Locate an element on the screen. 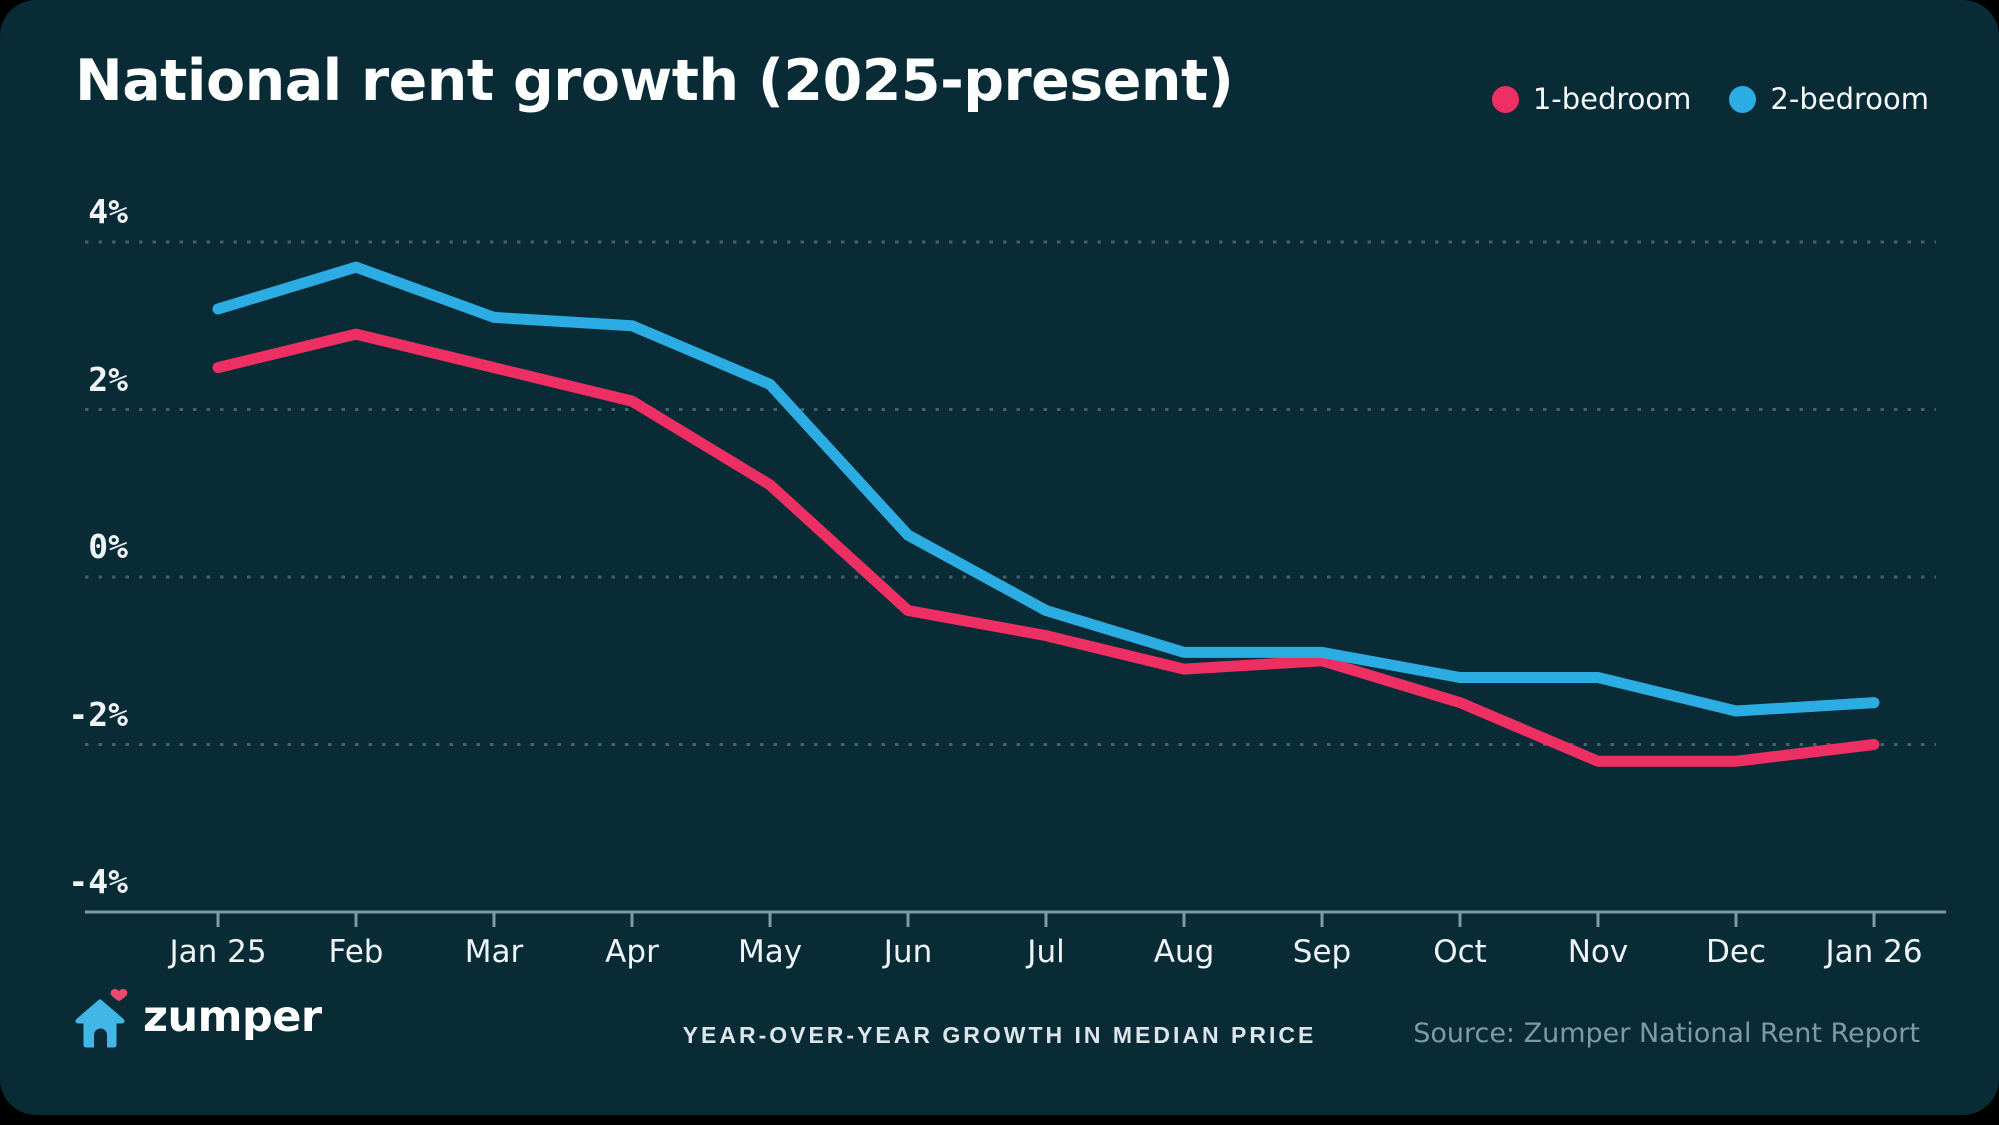  x-tick-label: Nov is located at coordinates (1598, 952).